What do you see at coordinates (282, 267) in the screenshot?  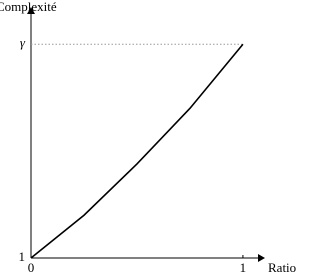 I see `x-axis-label: Ratio` at bounding box center [282, 267].